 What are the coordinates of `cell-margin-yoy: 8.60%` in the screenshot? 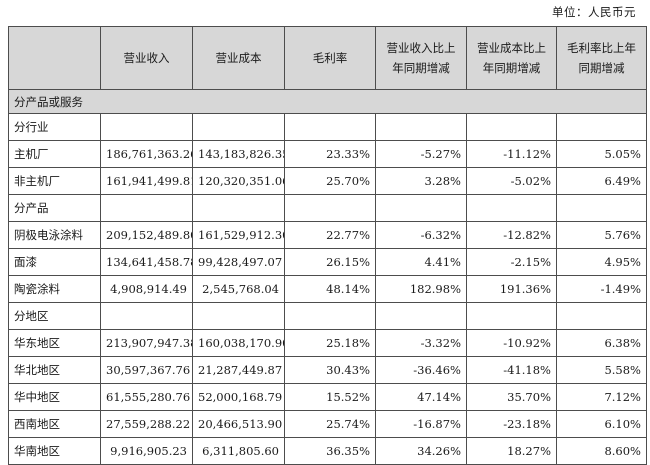 It's located at (601, 451).